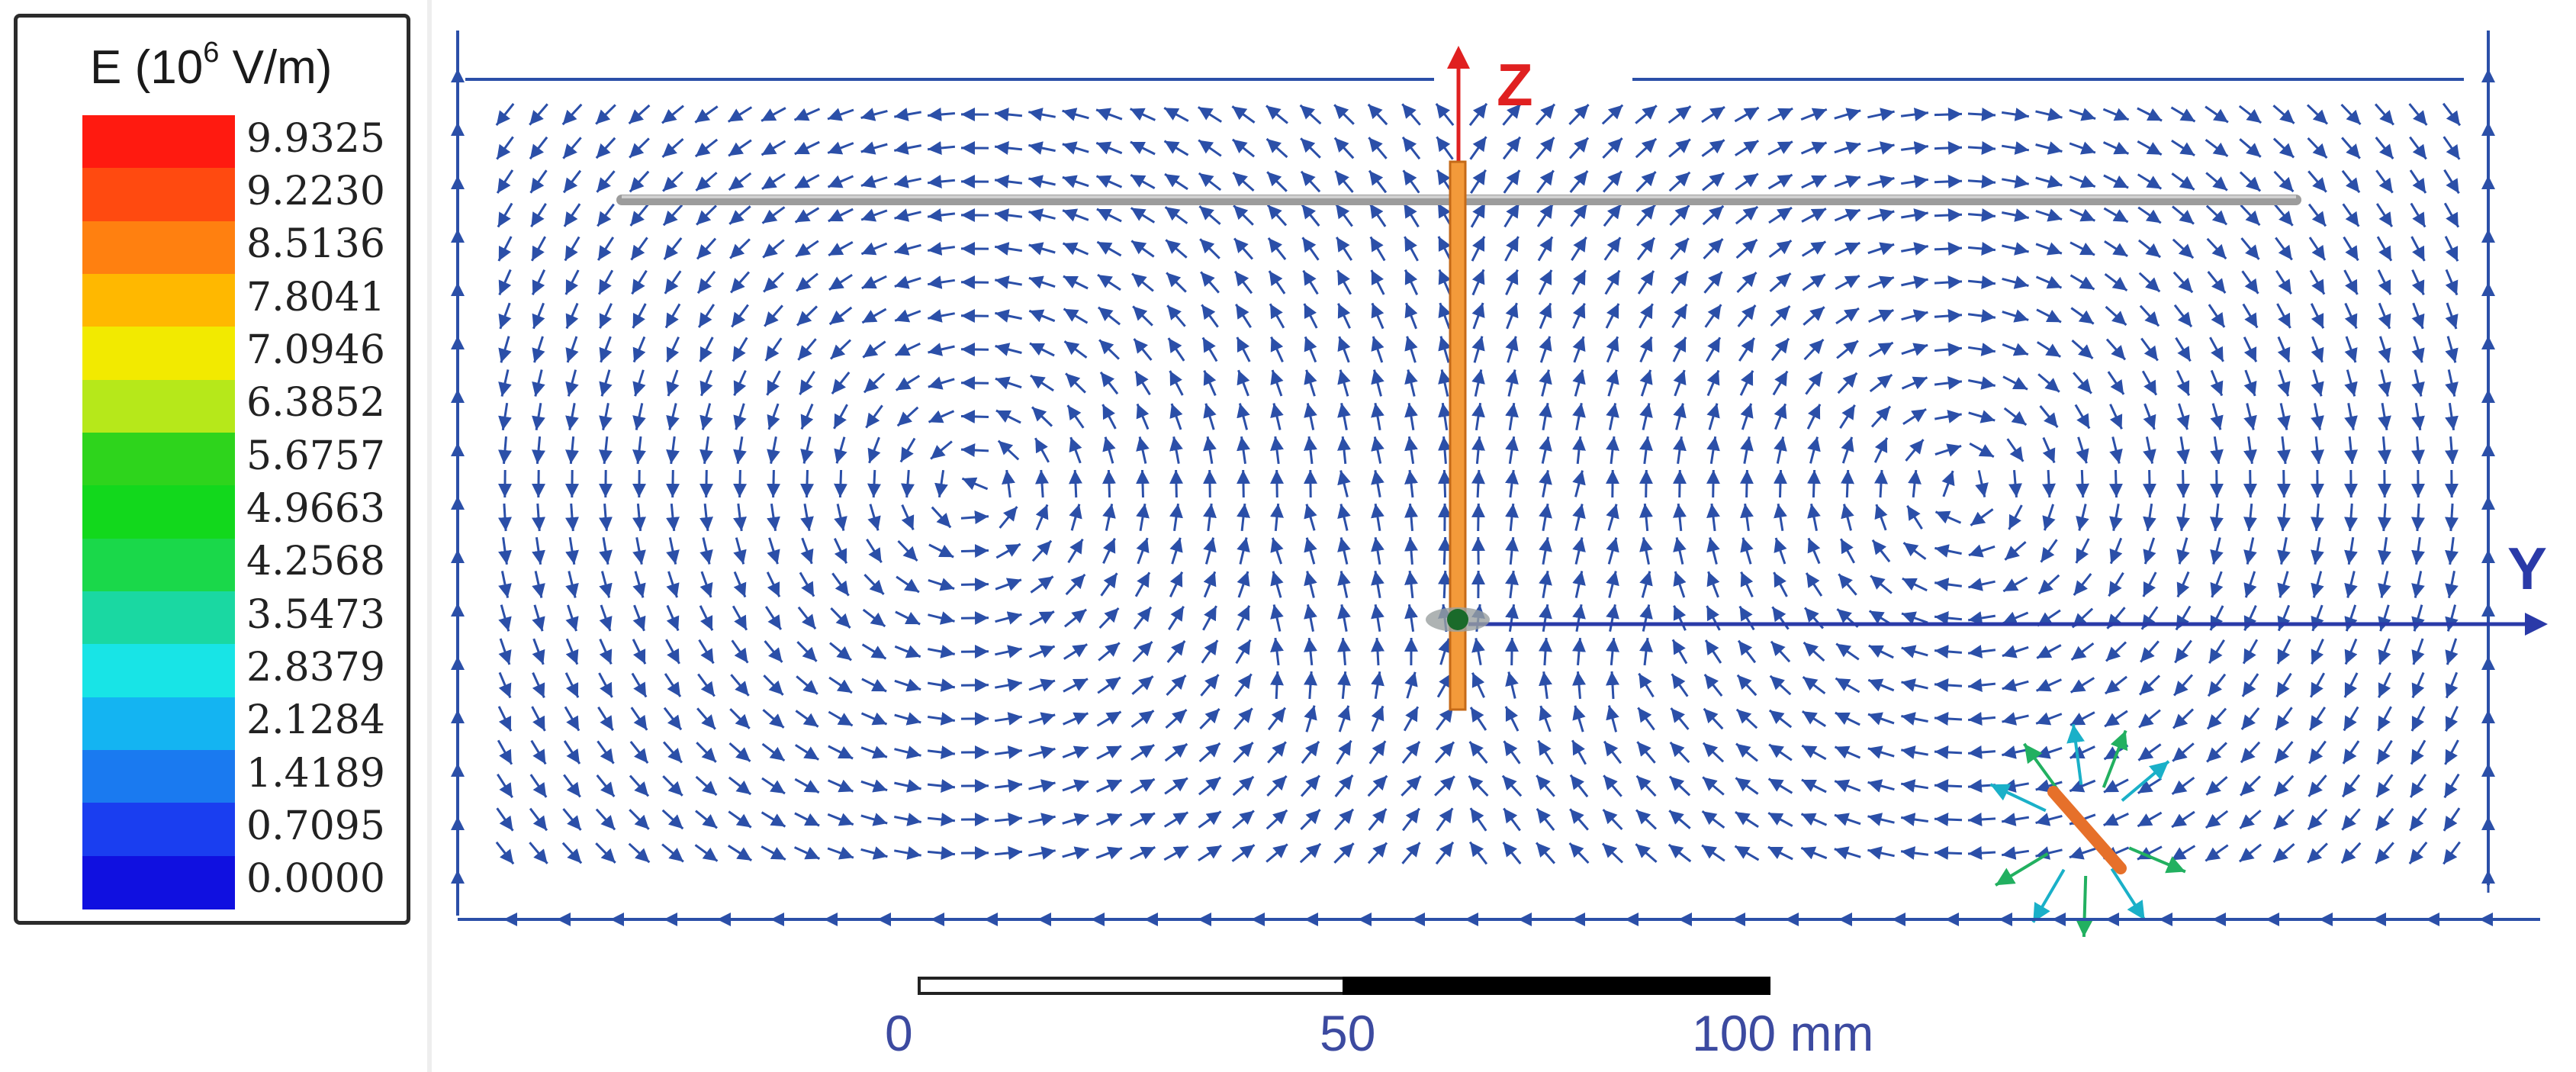 The height and width of the screenshot is (1072, 2576). I want to click on legend-tick-label: 6.3852, so click(315, 403).